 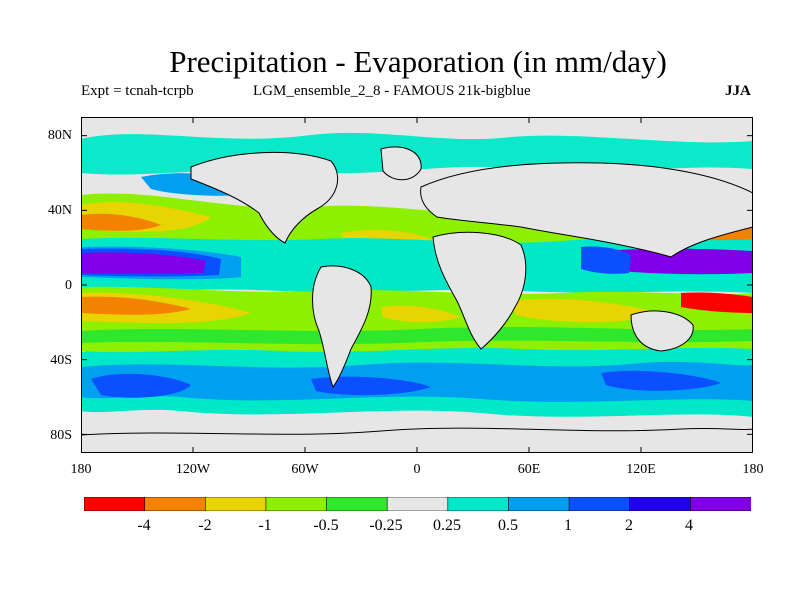 I want to click on continent-australia, so click(x=662, y=331).